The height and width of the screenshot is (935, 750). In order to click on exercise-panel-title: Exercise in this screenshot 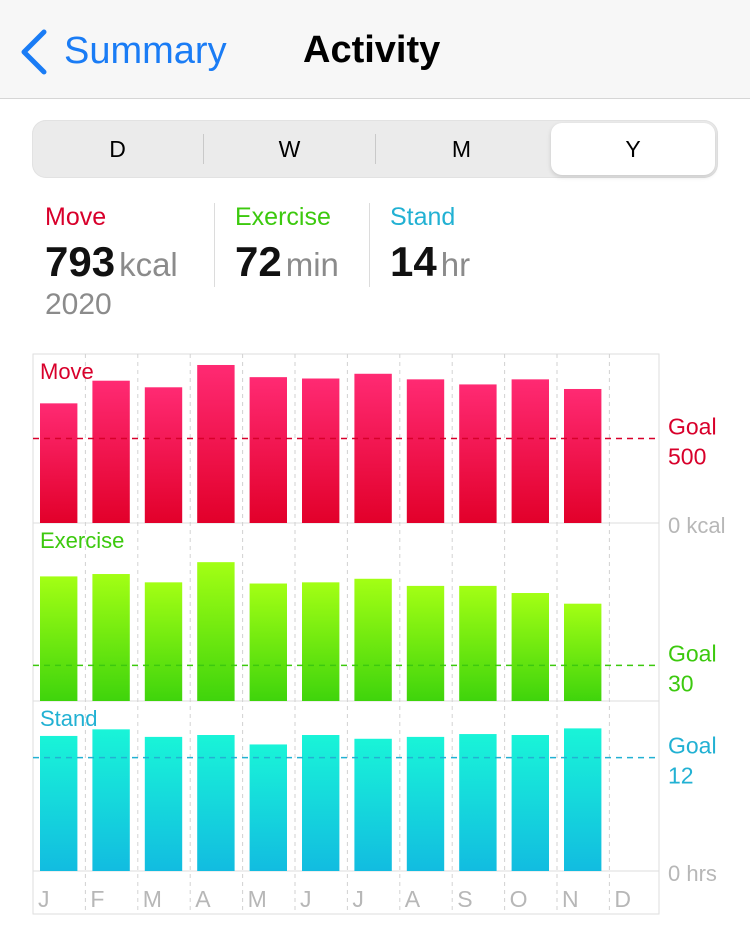, I will do `click(82, 540)`.